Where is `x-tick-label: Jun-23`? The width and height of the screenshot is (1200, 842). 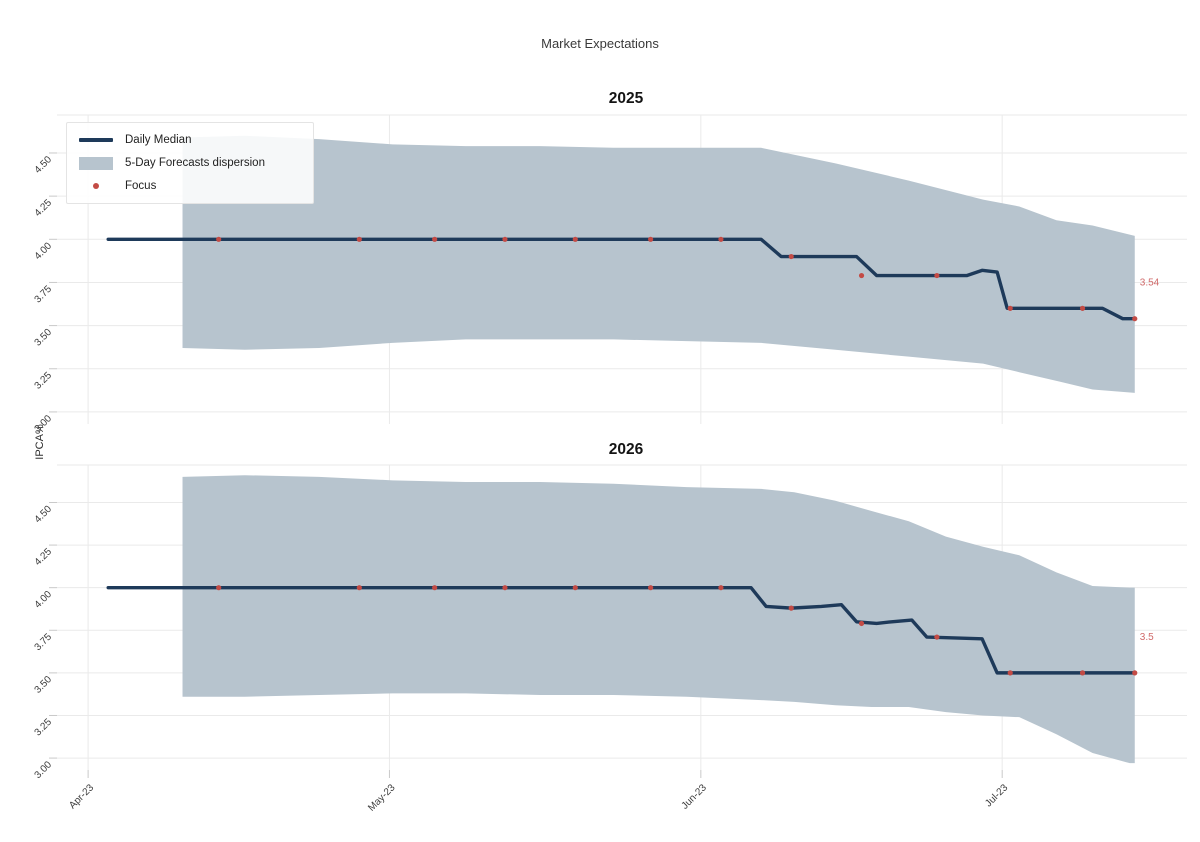
x-tick-label: Jun-23 is located at coordinates (695, 797).